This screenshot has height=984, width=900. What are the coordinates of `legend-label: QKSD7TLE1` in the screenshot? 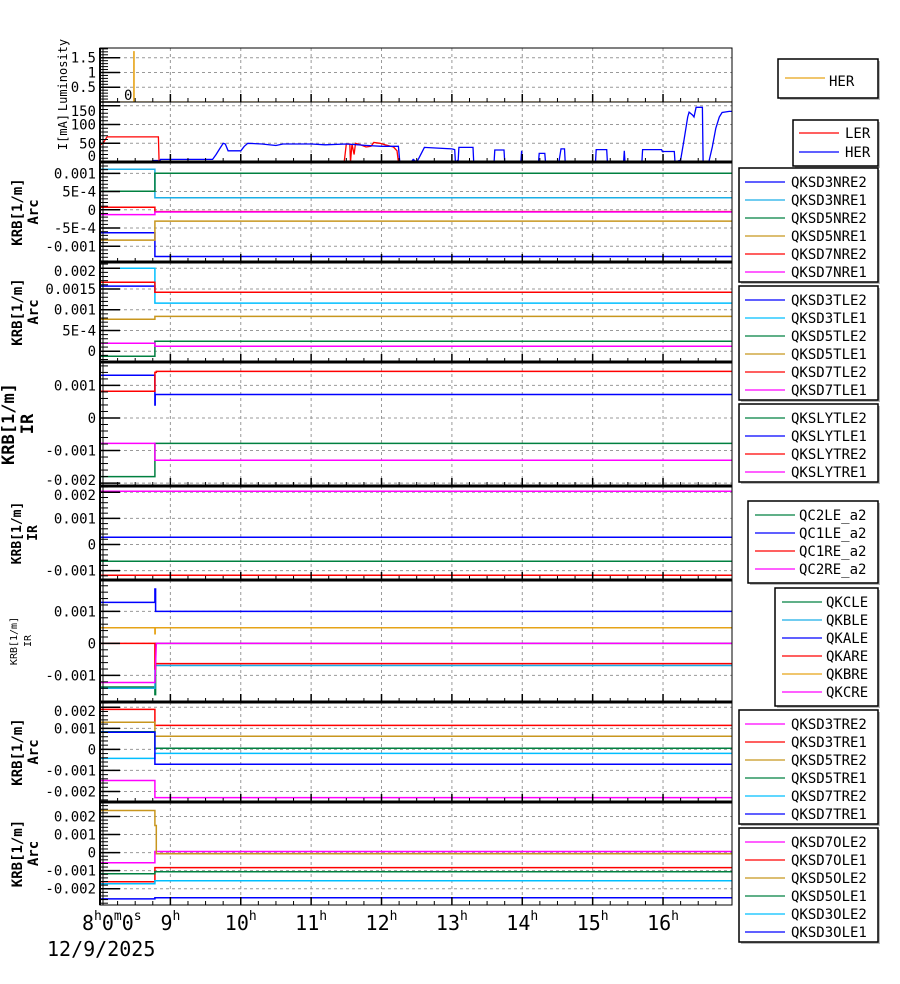 It's located at (829, 391).